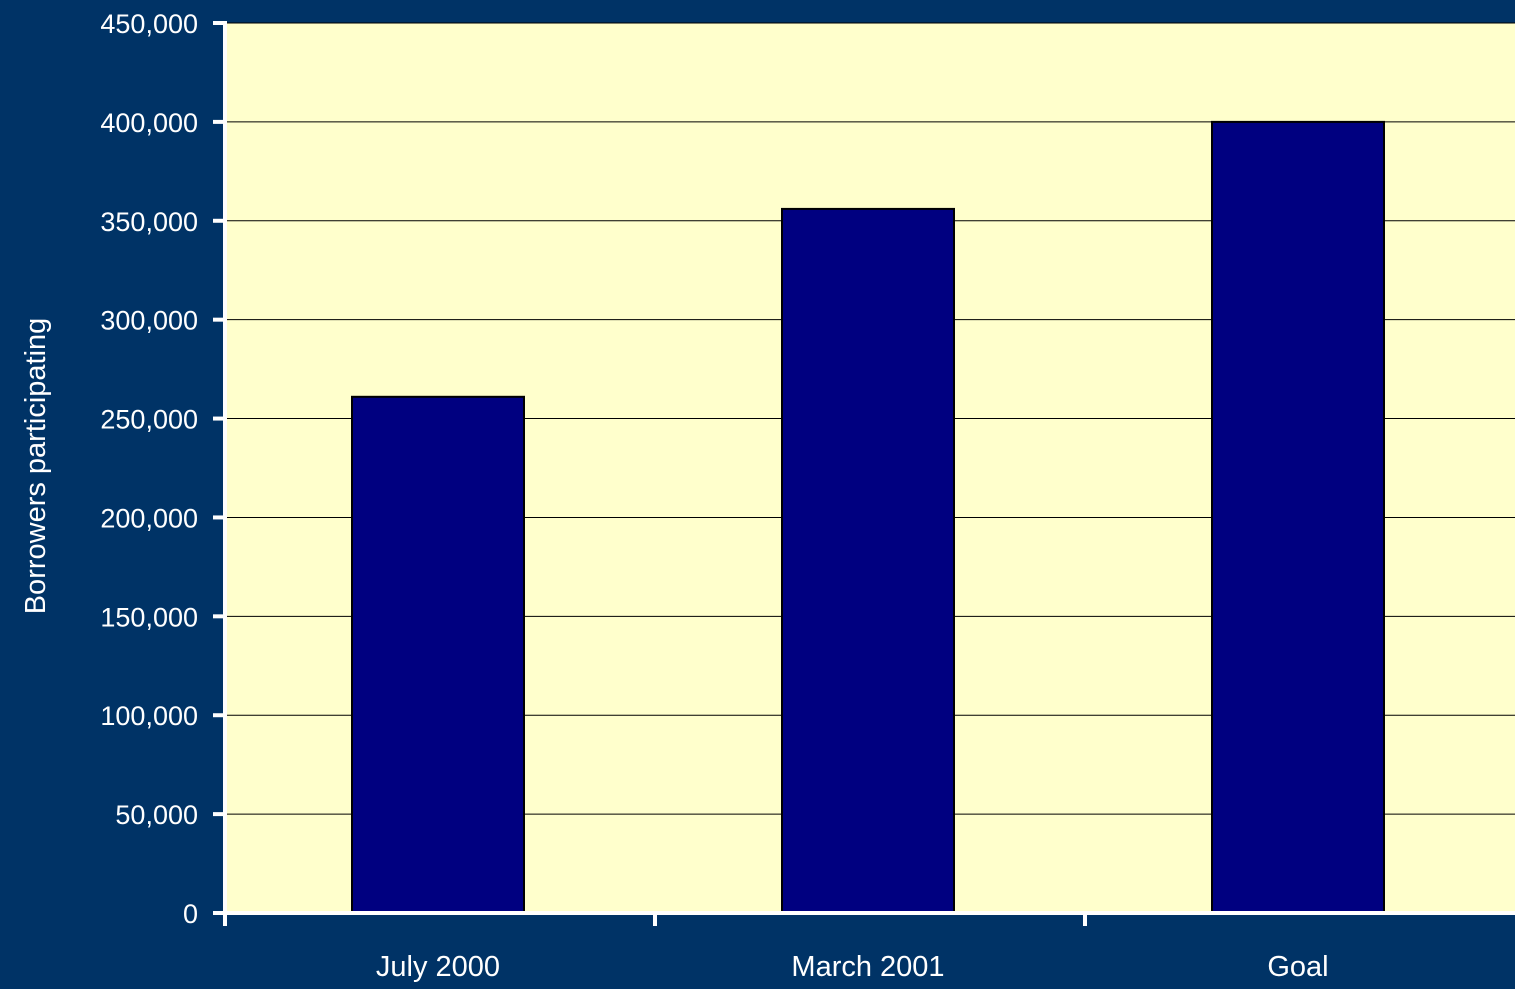 The image size is (1515, 989). I want to click on y-tick-label: 250,000, so click(149, 420).